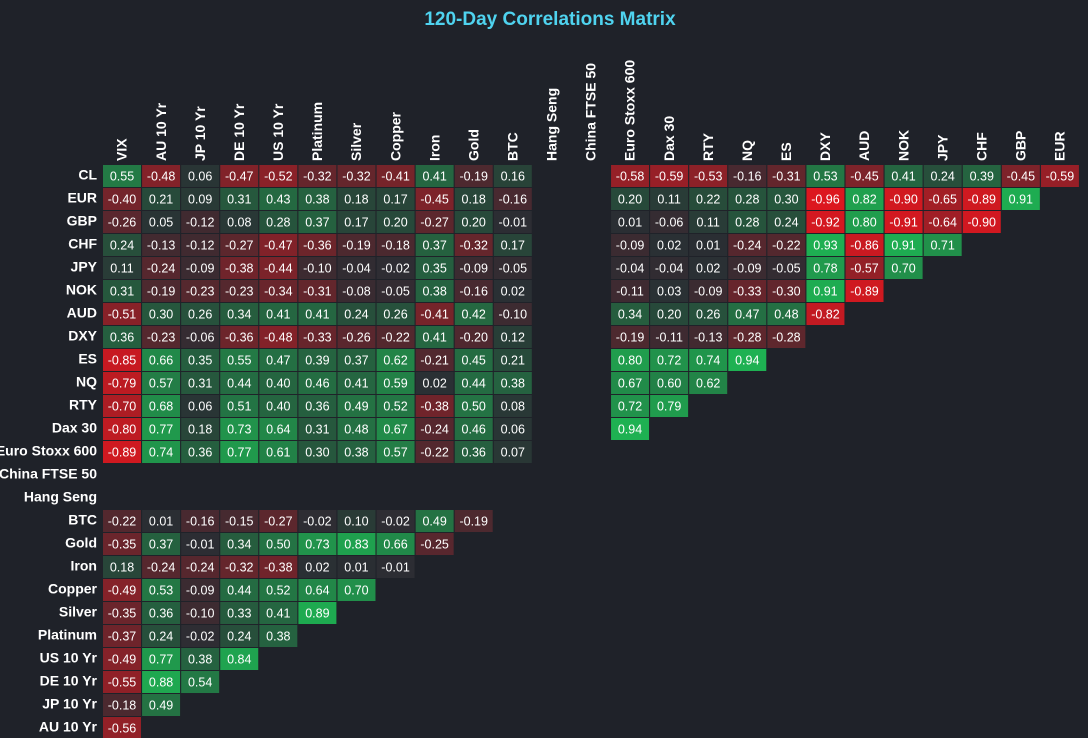  I want to click on cell-label: -0.58, so click(630, 176).